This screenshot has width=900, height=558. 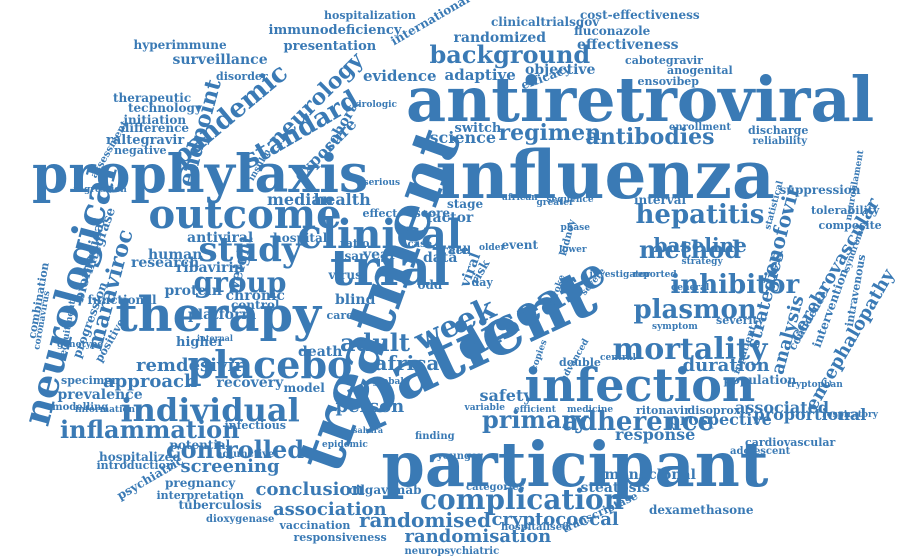 What do you see at coordinates (701, 510) in the screenshot?
I see `cloud-word: dexamethasone` at bounding box center [701, 510].